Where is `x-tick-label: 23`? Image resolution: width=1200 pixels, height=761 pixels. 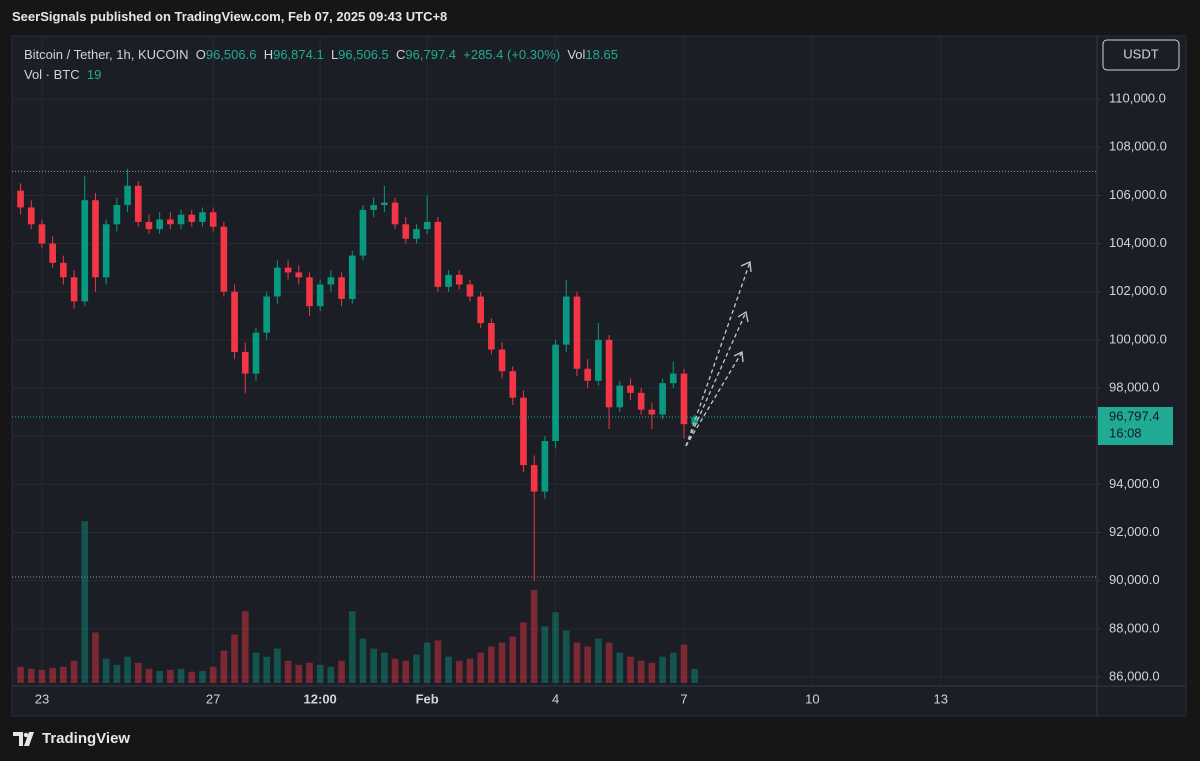
x-tick-label: 23 is located at coordinates (42, 698).